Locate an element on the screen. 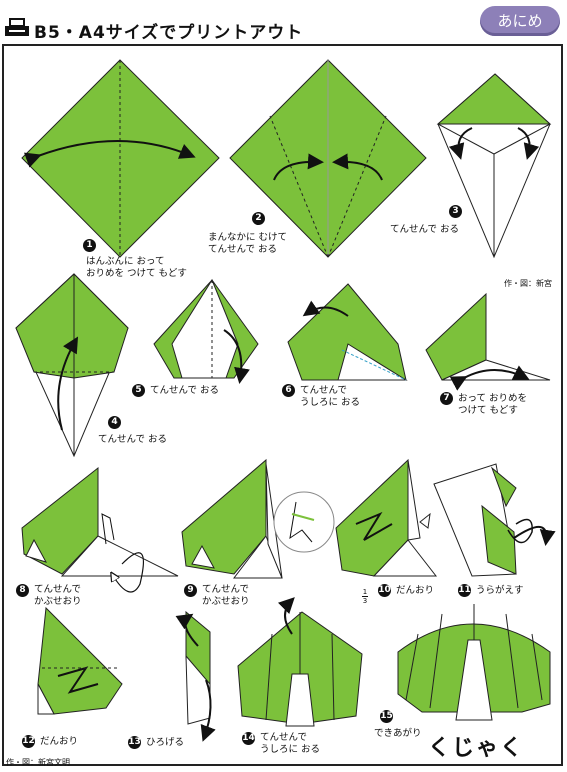 Image resolution: width=567 pixels, height=772 pixels. fraction-top: 1 is located at coordinates (365, 592).